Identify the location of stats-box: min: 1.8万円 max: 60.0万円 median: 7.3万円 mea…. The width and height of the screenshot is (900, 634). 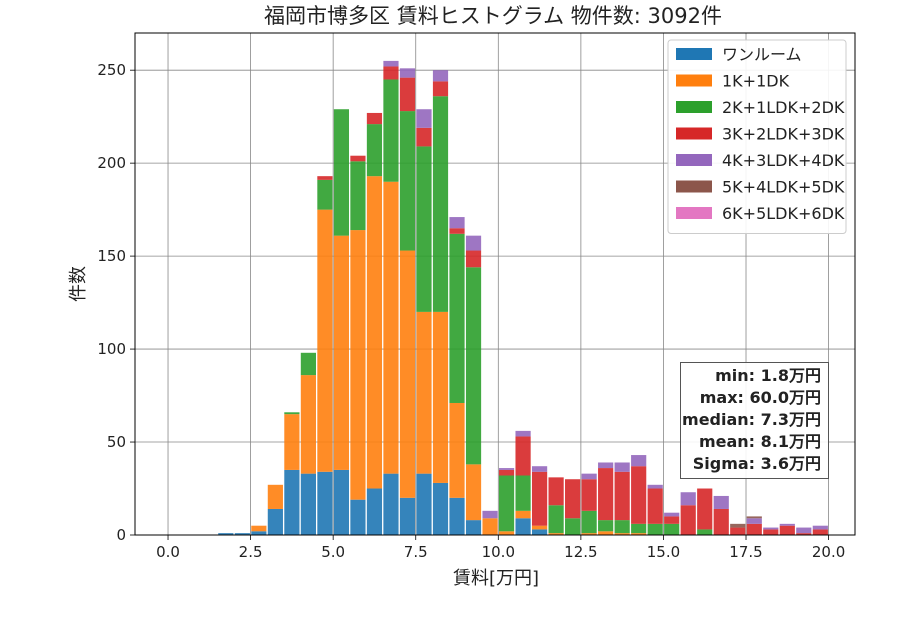
(754, 420).